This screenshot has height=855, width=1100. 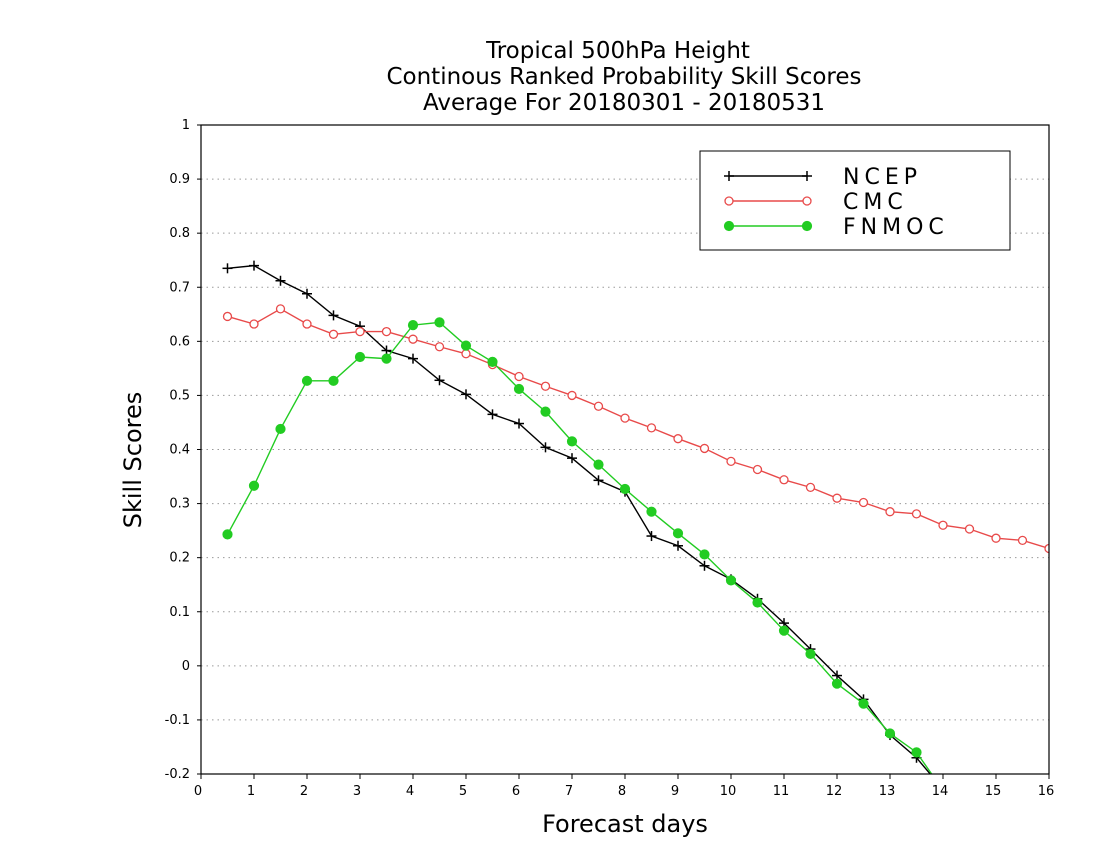 I want to click on legend-label-fnmoc: FNMOC, so click(x=896, y=227).